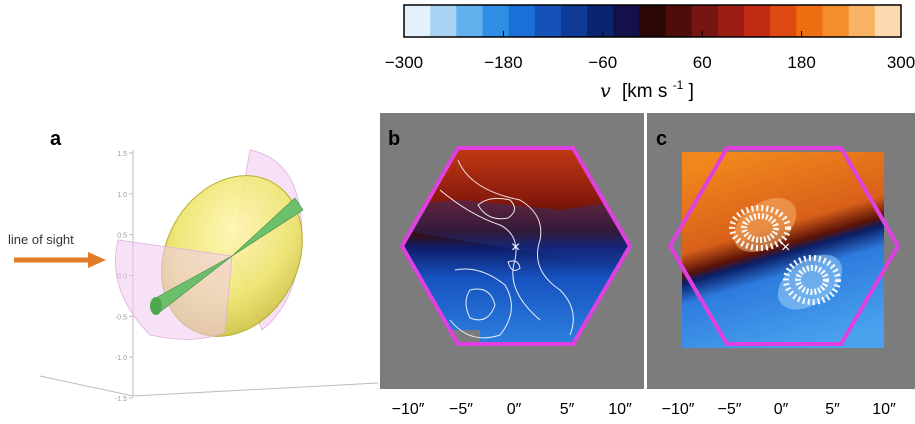 The image size is (915, 424). Describe the element at coordinates (394, 139) in the screenshot. I see `panel-b-letter: b` at that location.